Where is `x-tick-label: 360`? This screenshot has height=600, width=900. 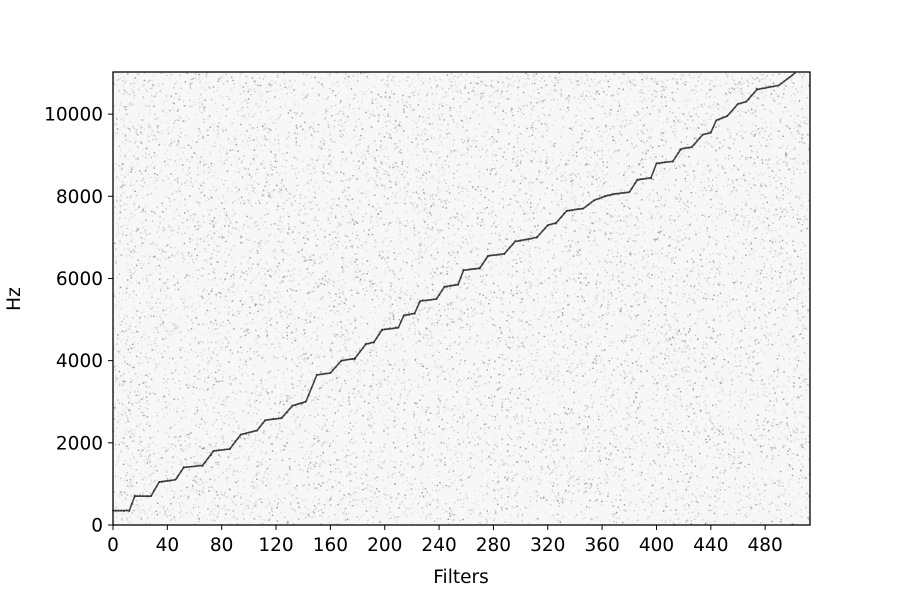
x-tick-label: 360 is located at coordinates (601, 545).